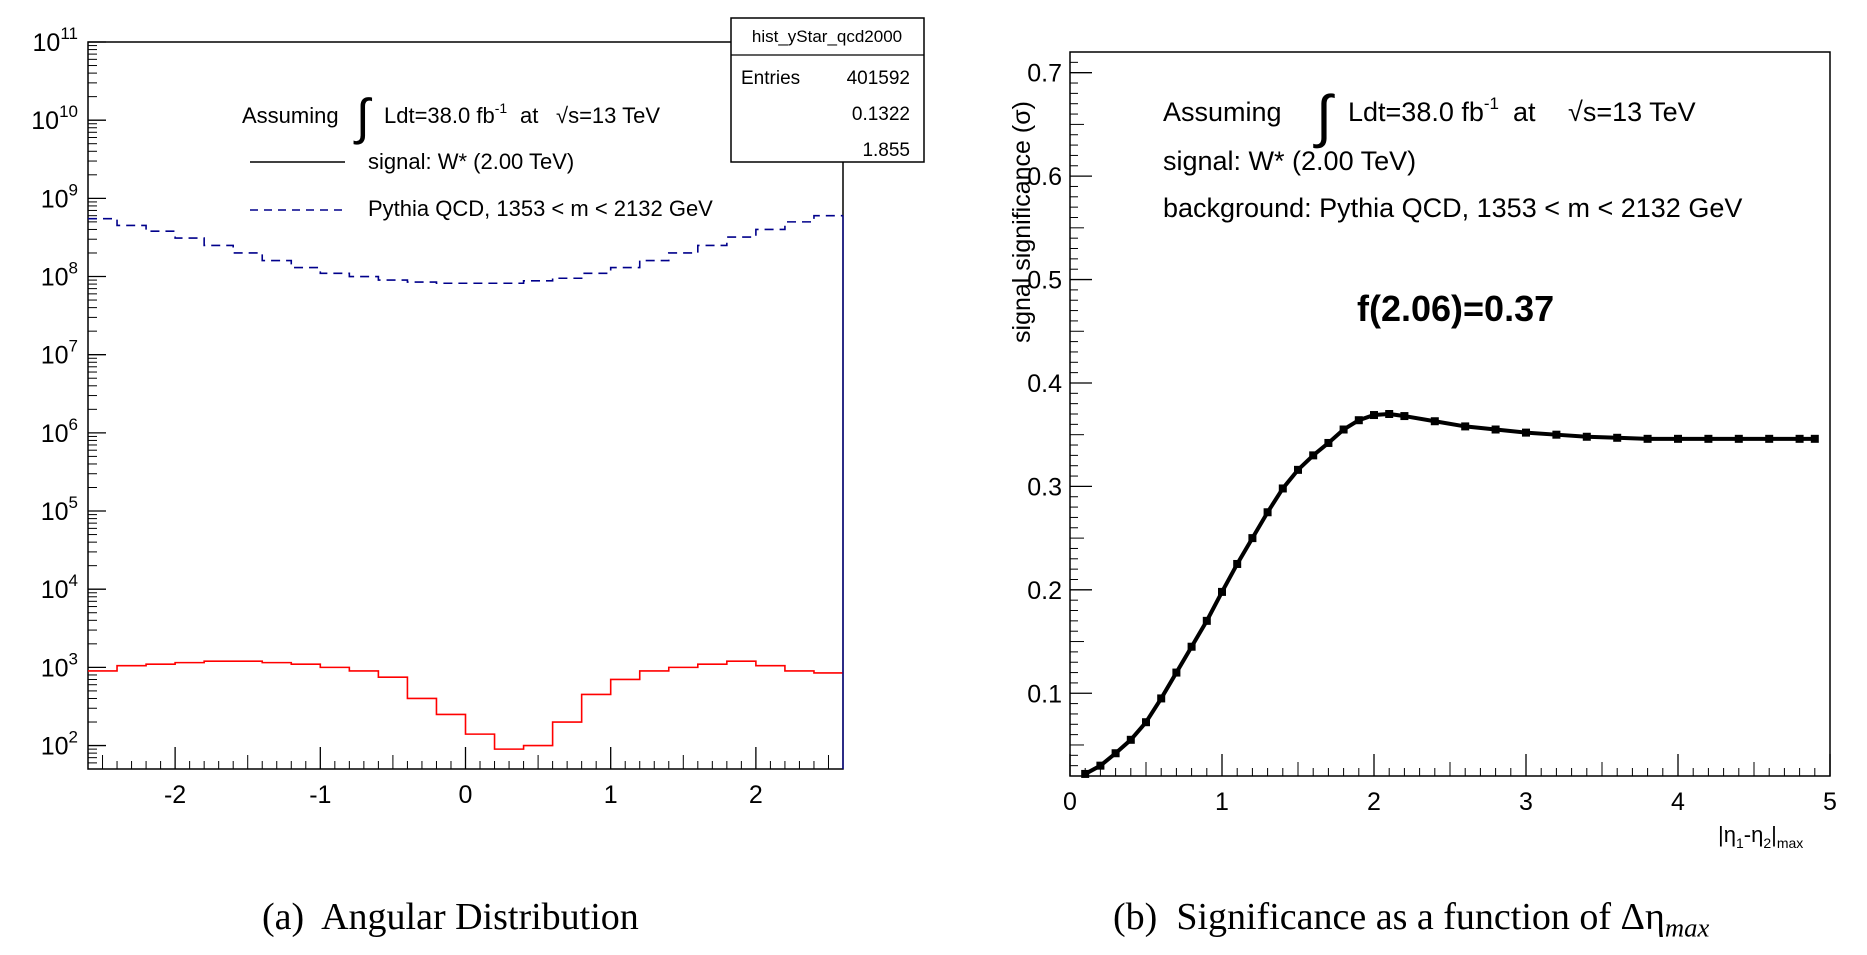 The image size is (1867, 955). What do you see at coordinates (1423, 110) in the screenshot?
I see `legend-lumi-b: Ldt=38.0 fb-1` at bounding box center [1423, 110].